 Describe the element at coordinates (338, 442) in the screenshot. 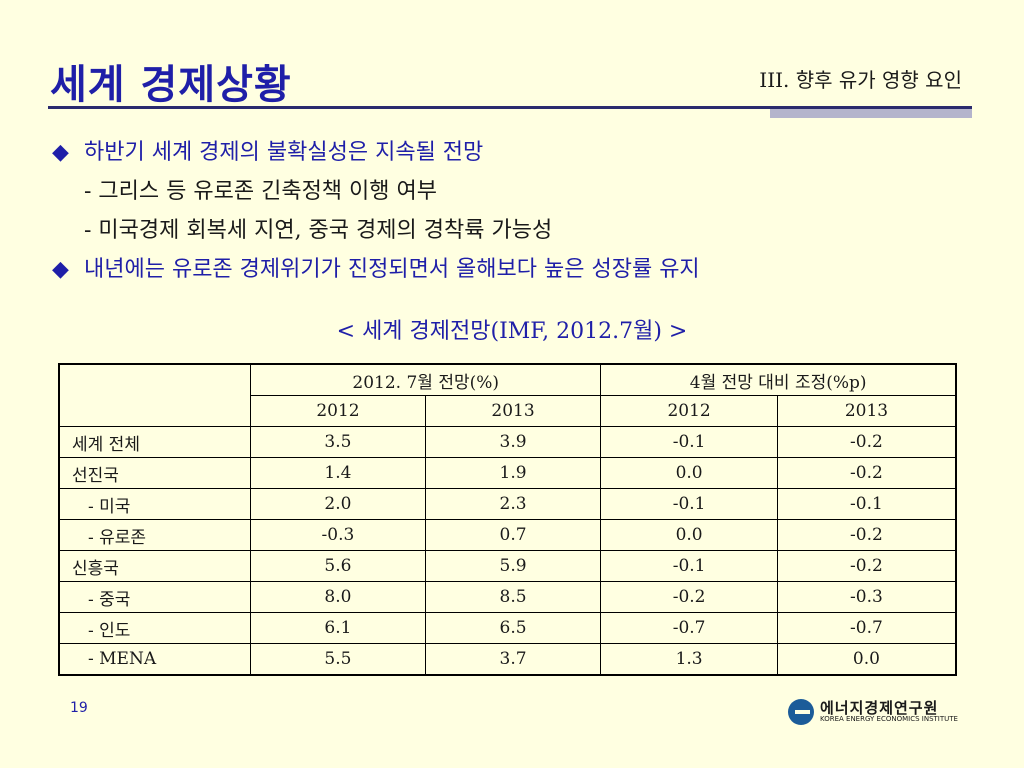

I see `cell: 3.5` at that location.